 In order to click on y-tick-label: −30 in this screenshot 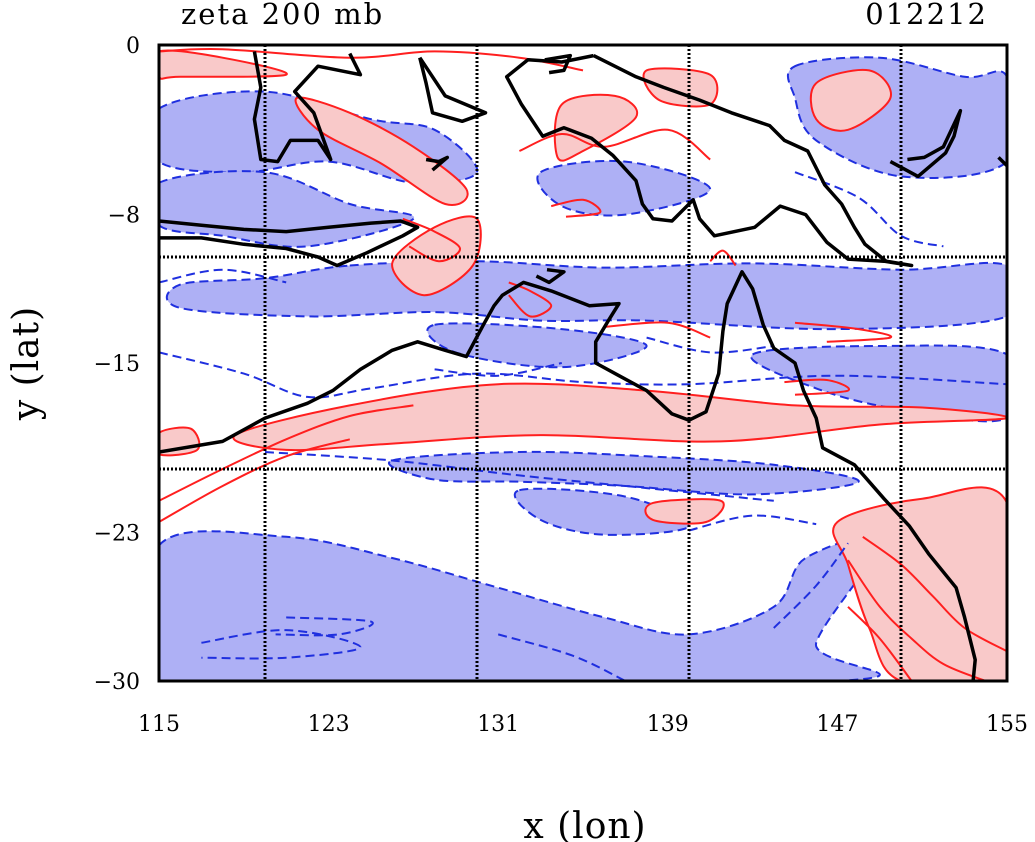, I will do `click(117, 682)`.